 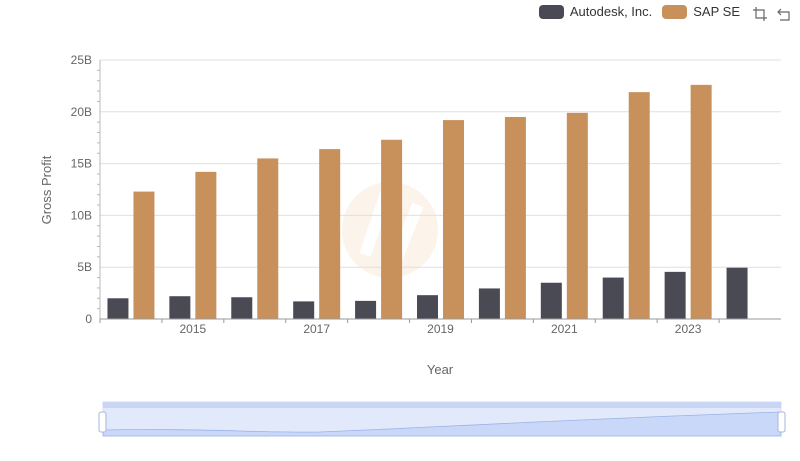 What do you see at coordinates (688, 329) in the screenshot?
I see `x-tick-label: 2023` at bounding box center [688, 329].